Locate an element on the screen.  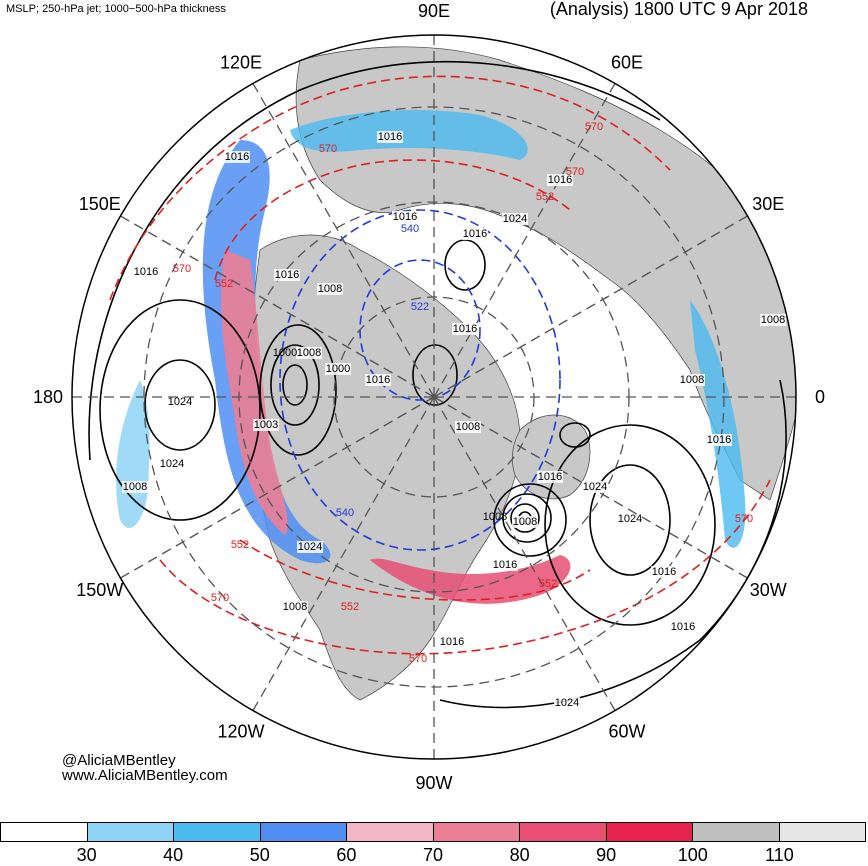
longitude-label: 120W is located at coordinates (240, 731).